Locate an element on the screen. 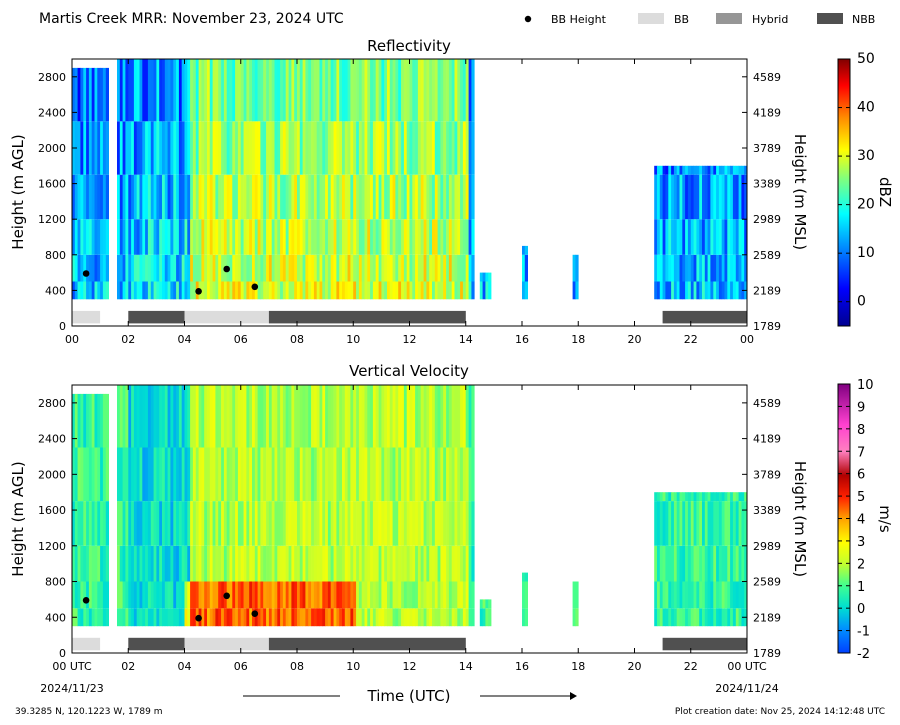  colorbar-tick-label: 1 is located at coordinates (861, 587).